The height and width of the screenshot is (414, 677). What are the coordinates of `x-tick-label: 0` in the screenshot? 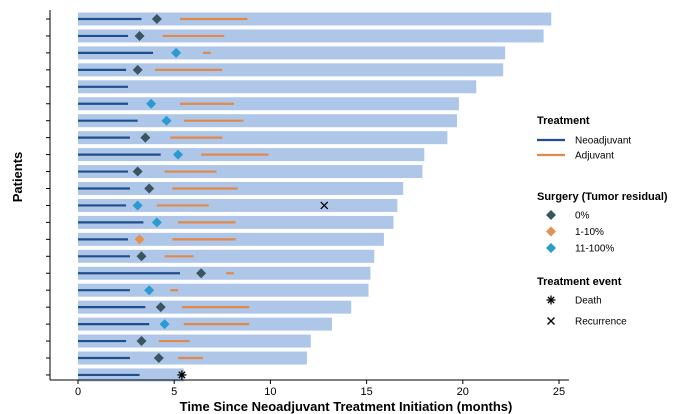 It's located at (78, 392).